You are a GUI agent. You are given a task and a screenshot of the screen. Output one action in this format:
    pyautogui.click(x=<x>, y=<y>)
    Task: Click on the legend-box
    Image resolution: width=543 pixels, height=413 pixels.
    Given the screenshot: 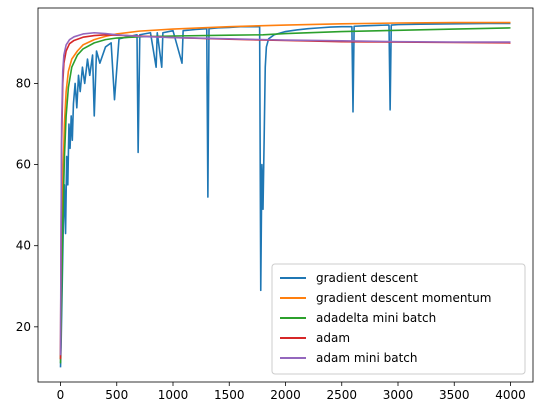 What is the action you would take?
    pyautogui.click(x=398, y=319)
    